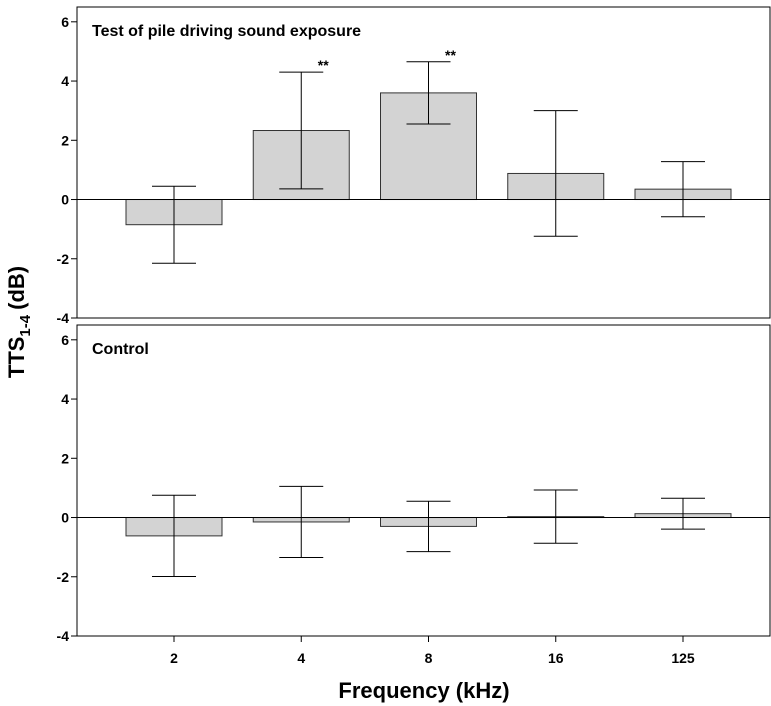 The height and width of the screenshot is (706, 771). I want to click on y-label-unit: (dB), so click(16, 288).